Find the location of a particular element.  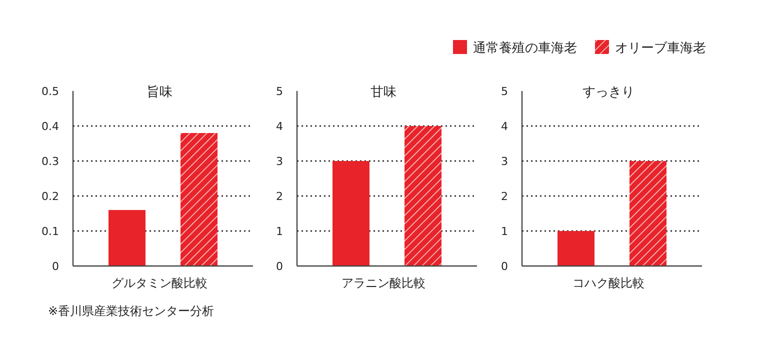

y-tick-label: 0.2 is located at coordinates (50, 196).